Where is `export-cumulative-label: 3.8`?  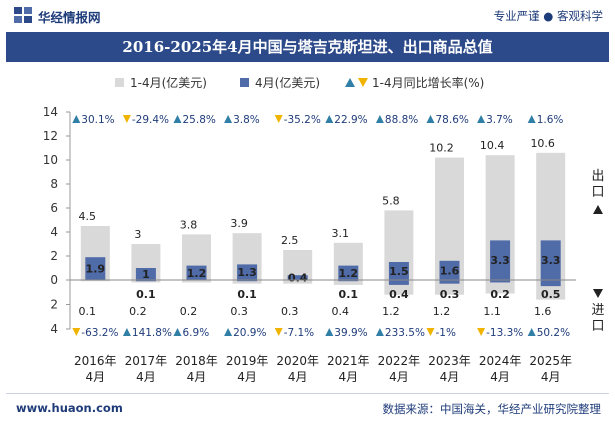
export-cumulative-label: 3.8 is located at coordinates (189, 224).